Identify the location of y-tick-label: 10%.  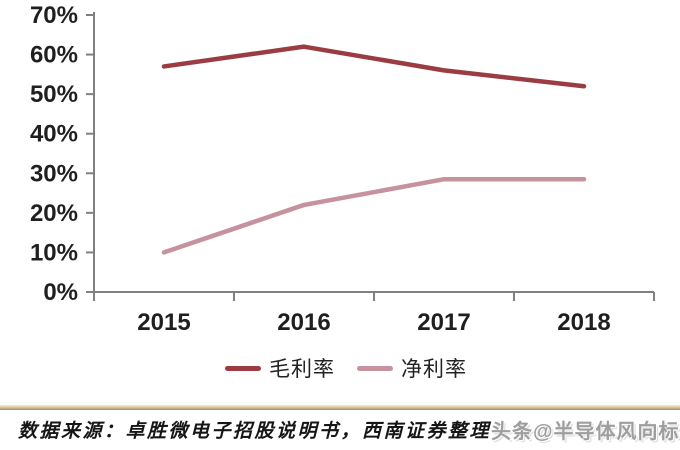
(54, 252).